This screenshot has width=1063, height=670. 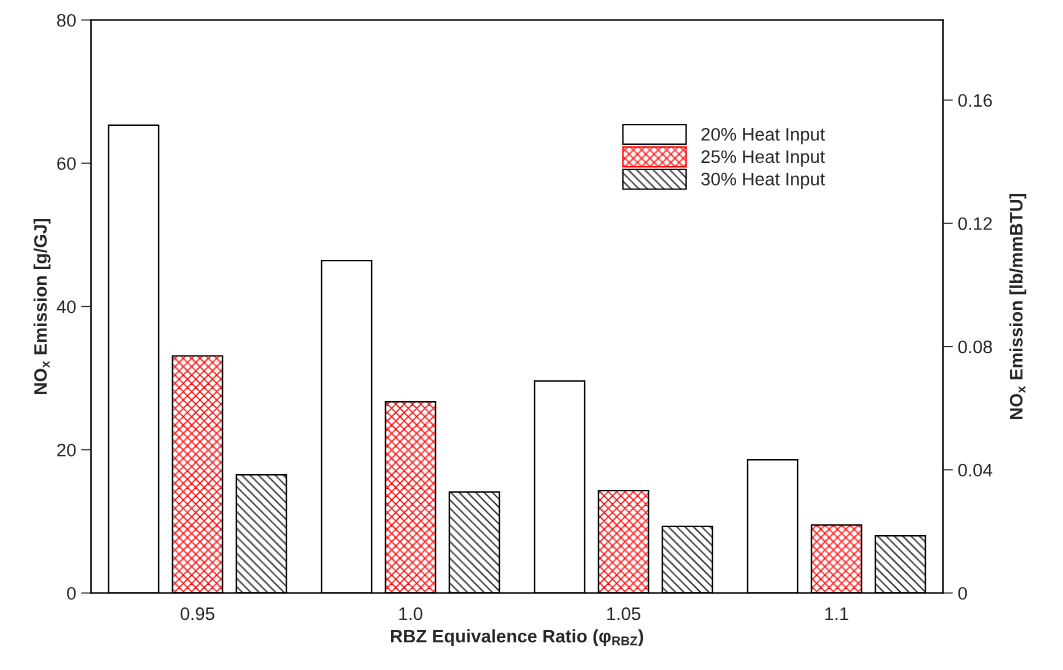 What do you see at coordinates (962, 593) in the screenshot?
I see `y2-tick-label: 0` at bounding box center [962, 593].